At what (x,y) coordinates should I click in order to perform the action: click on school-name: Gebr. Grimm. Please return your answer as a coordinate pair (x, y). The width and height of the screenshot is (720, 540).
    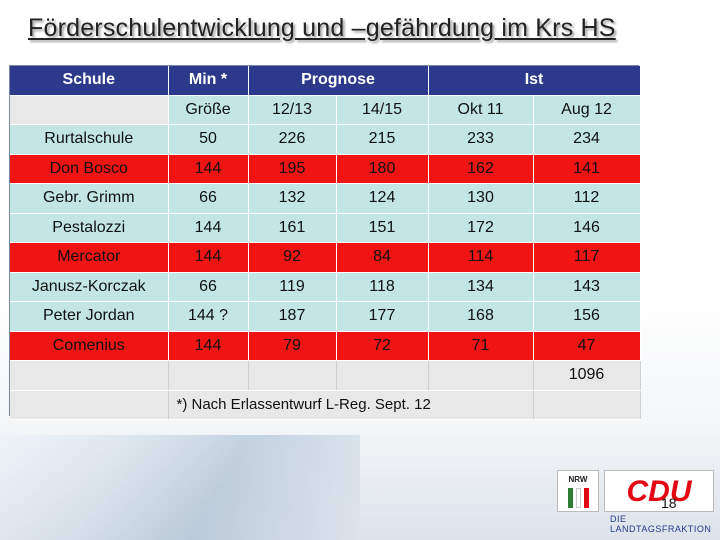
    Looking at the image, I should click on (89, 198).